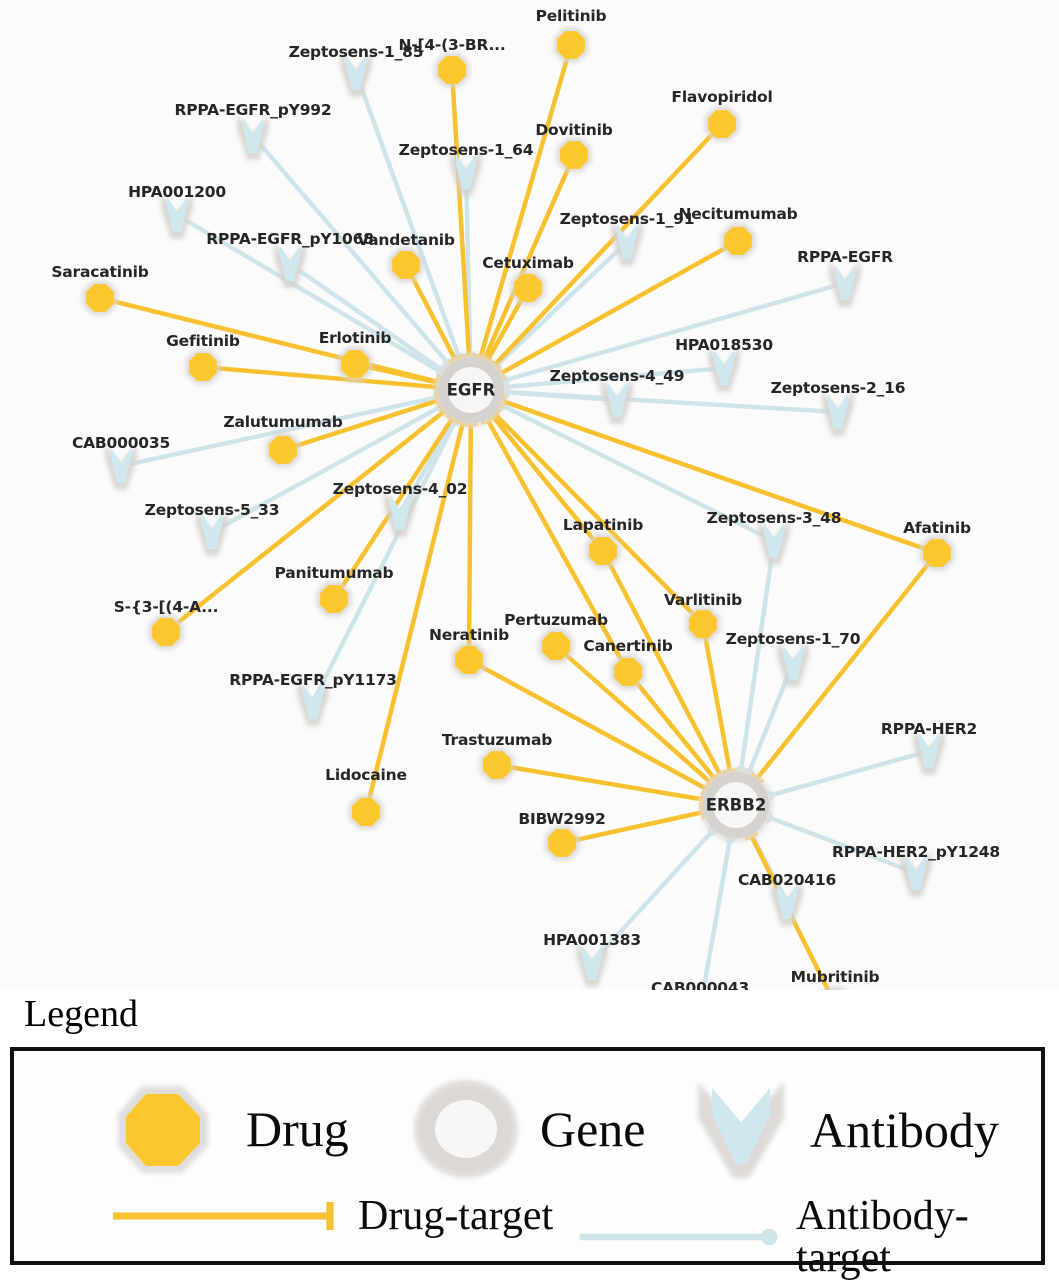 This screenshot has height=1281, width=1059. I want to click on node-label: Zeptosens-4_02, so click(400, 489).